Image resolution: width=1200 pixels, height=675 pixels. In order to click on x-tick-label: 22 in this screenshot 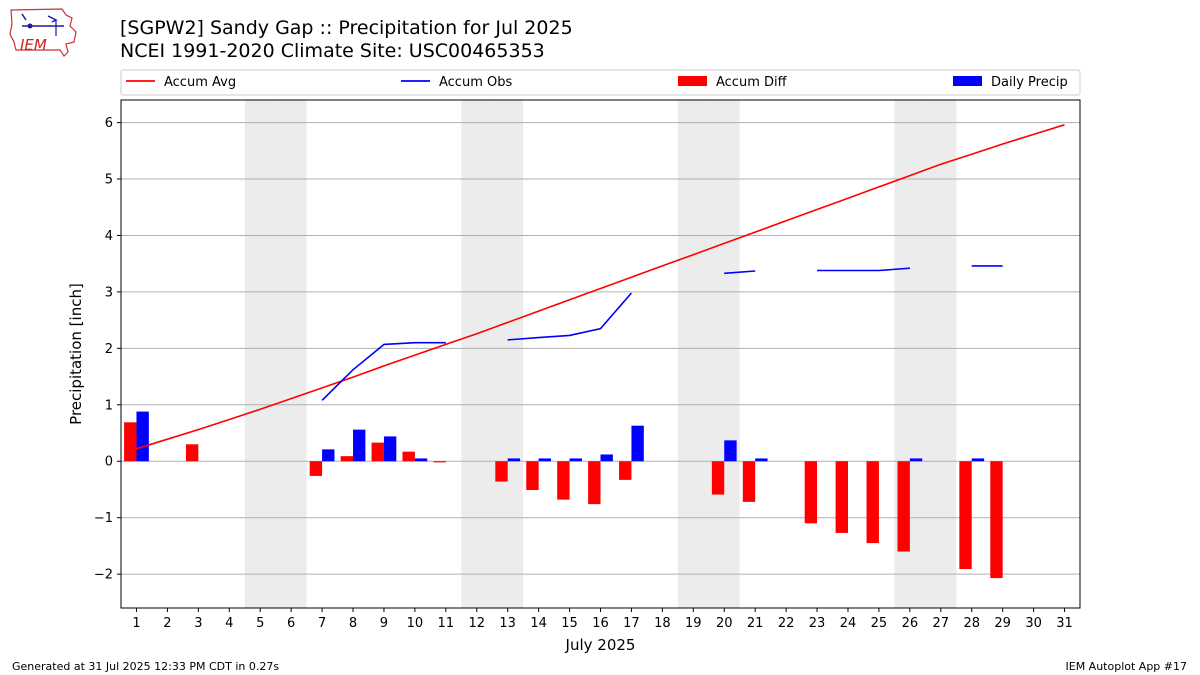, I will do `click(786, 623)`.